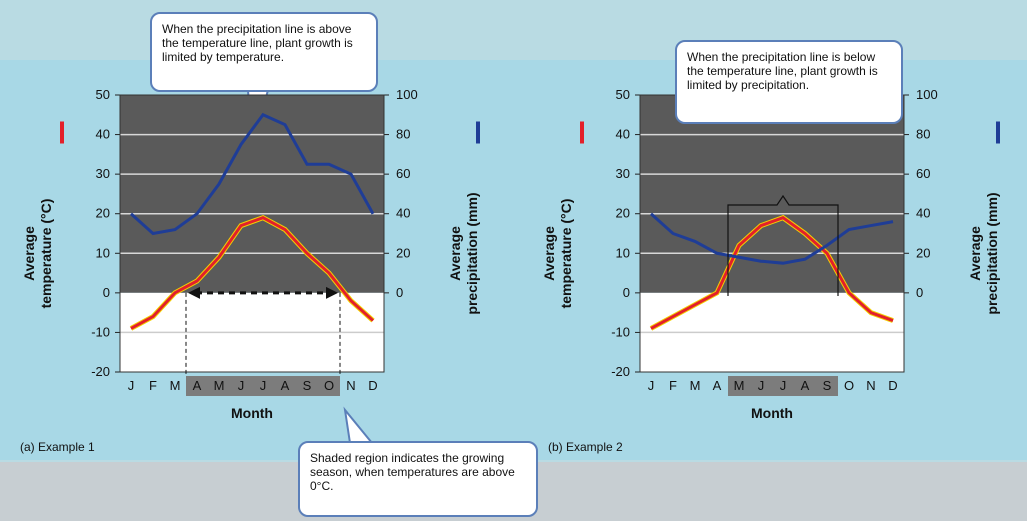 The image size is (1027, 521). Describe the element at coordinates (585, 447) in the screenshot. I see `caption-example-2: (b) Example 2` at that location.